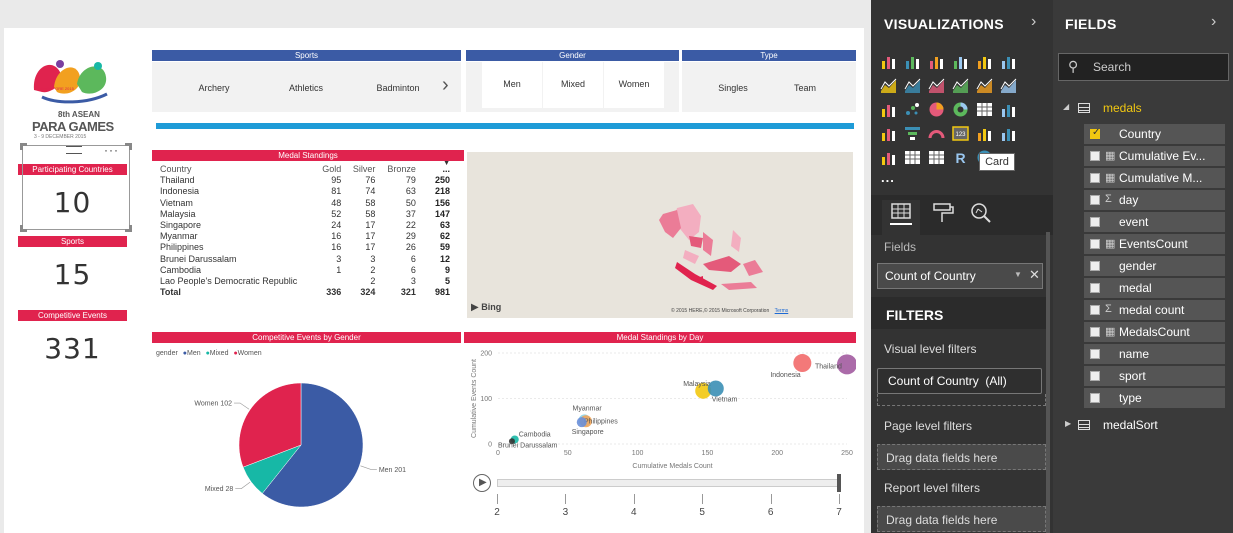 The image size is (1233, 533). I want to click on field-item-eventscount: ▦ EventsCount, so click(1154, 244).